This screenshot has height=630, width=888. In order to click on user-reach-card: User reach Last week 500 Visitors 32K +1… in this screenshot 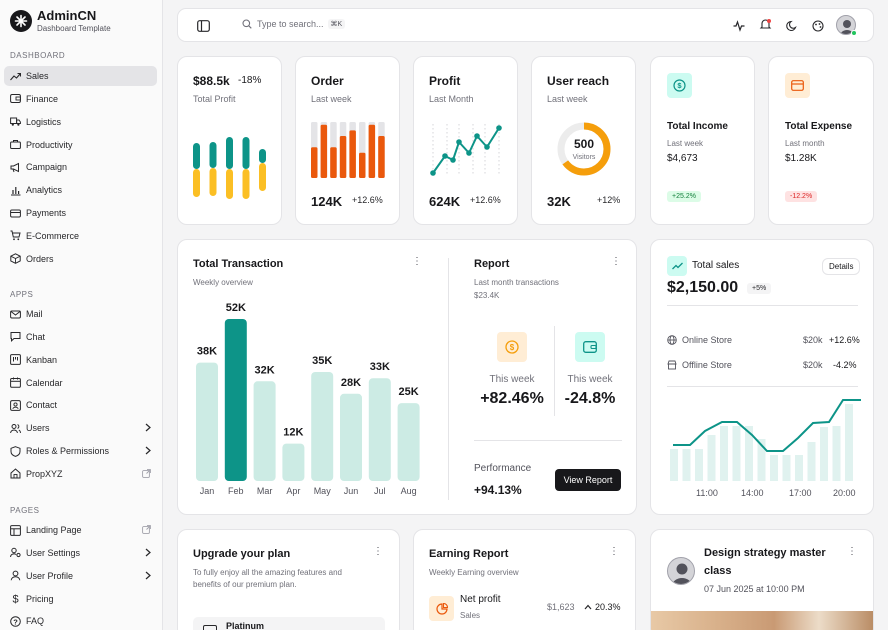, I will do `click(583, 140)`.